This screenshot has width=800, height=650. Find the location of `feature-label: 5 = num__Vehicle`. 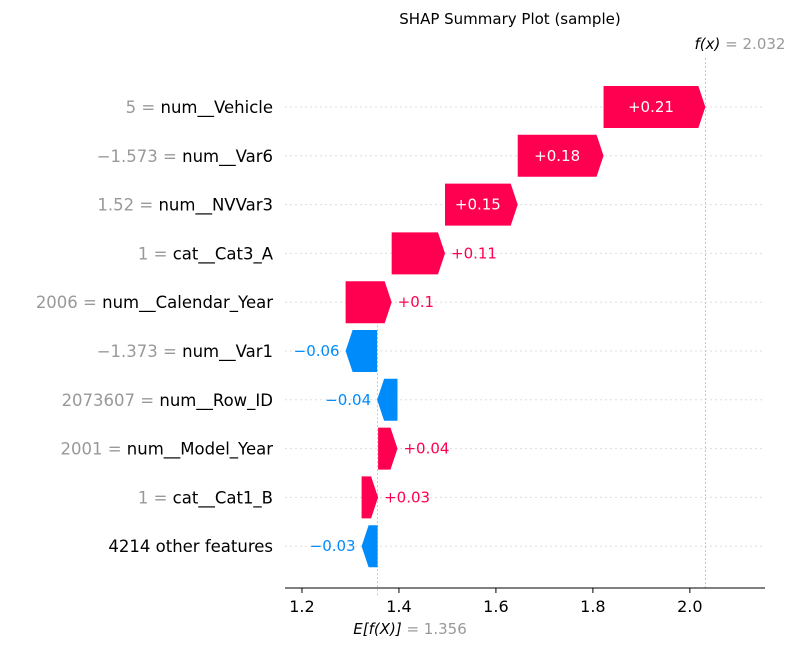

feature-label: 5 = num__Vehicle is located at coordinates (199, 108).